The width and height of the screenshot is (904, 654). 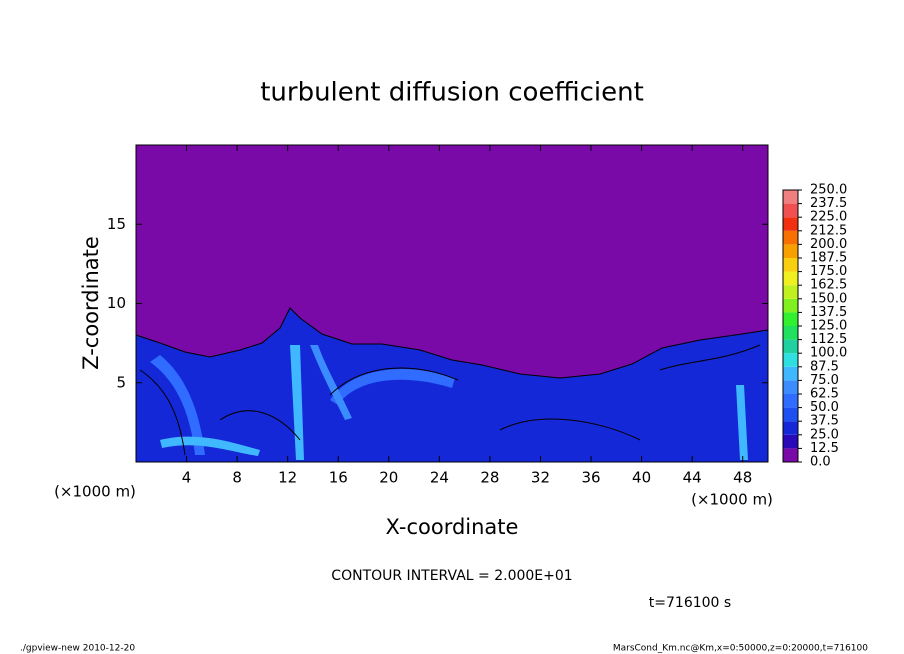 I want to click on colorbar-label: 237.5, so click(x=828, y=203).